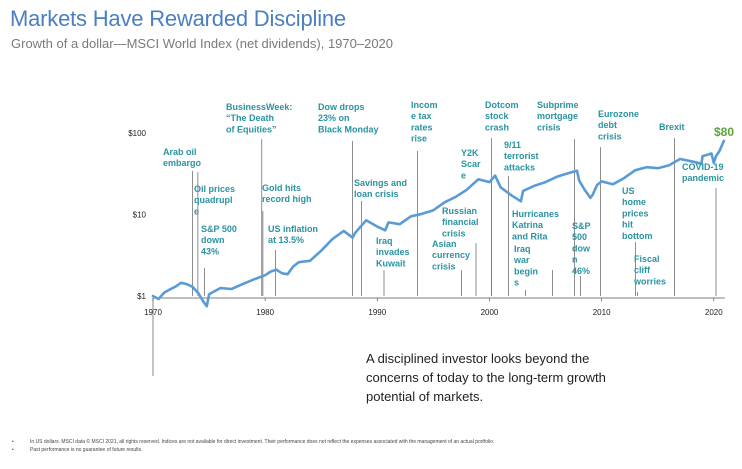  What do you see at coordinates (219, 240) in the screenshot?
I see `annotation-label: S&P 500 down 43%` at bounding box center [219, 240].